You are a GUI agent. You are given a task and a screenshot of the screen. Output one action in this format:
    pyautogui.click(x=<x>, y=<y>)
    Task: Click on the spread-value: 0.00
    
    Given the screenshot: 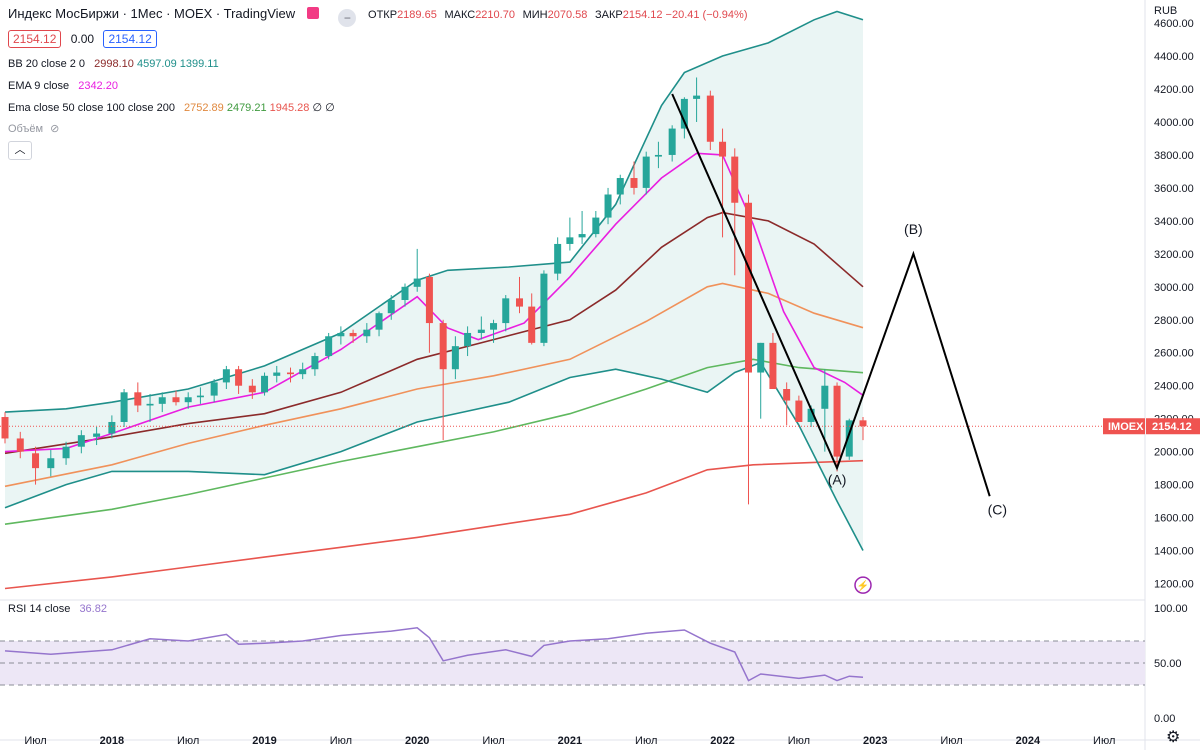 What is the action you would take?
    pyautogui.click(x=82, y=39)
    